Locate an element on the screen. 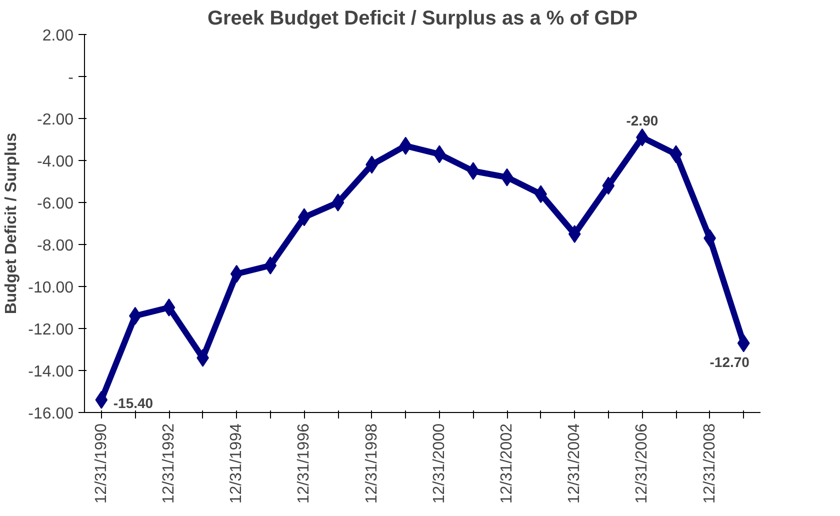  x-tick-label: 12/31/2000 is located at coordinates (439, 463).